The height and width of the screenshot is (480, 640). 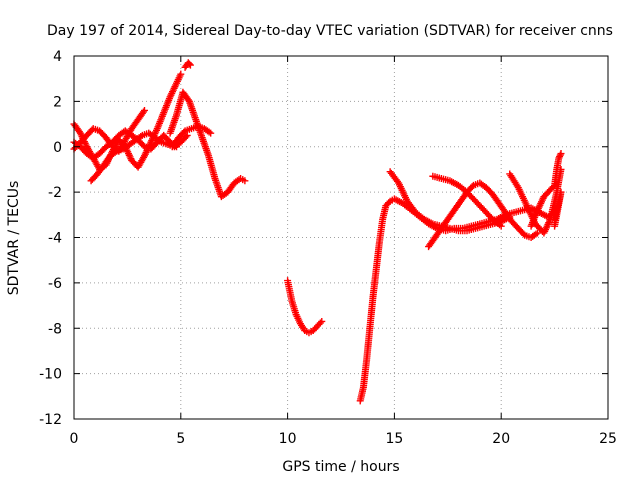 What do you see at coordinates (288, 439) in the screenshot?
I see `x-tick-label: 10` at bounding box center [288, 439].